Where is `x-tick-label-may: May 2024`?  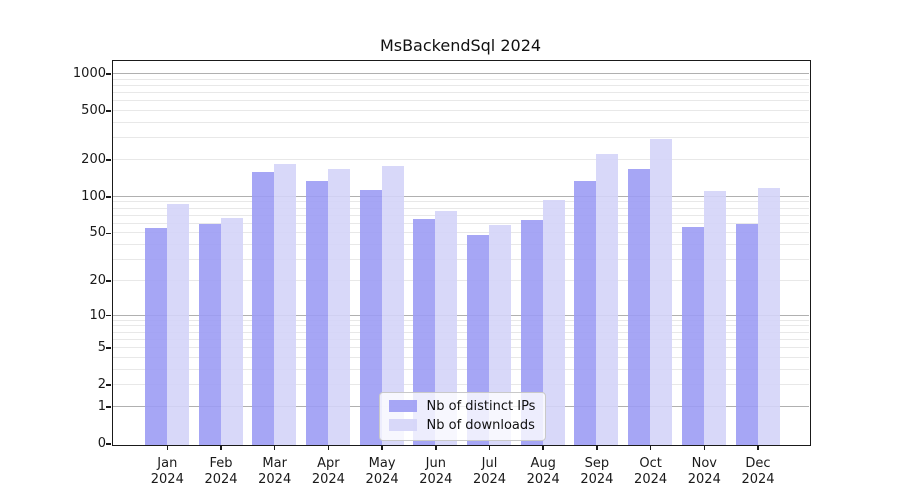
x-tick-label-may: May 2024 is located at coordinates (382, 471).